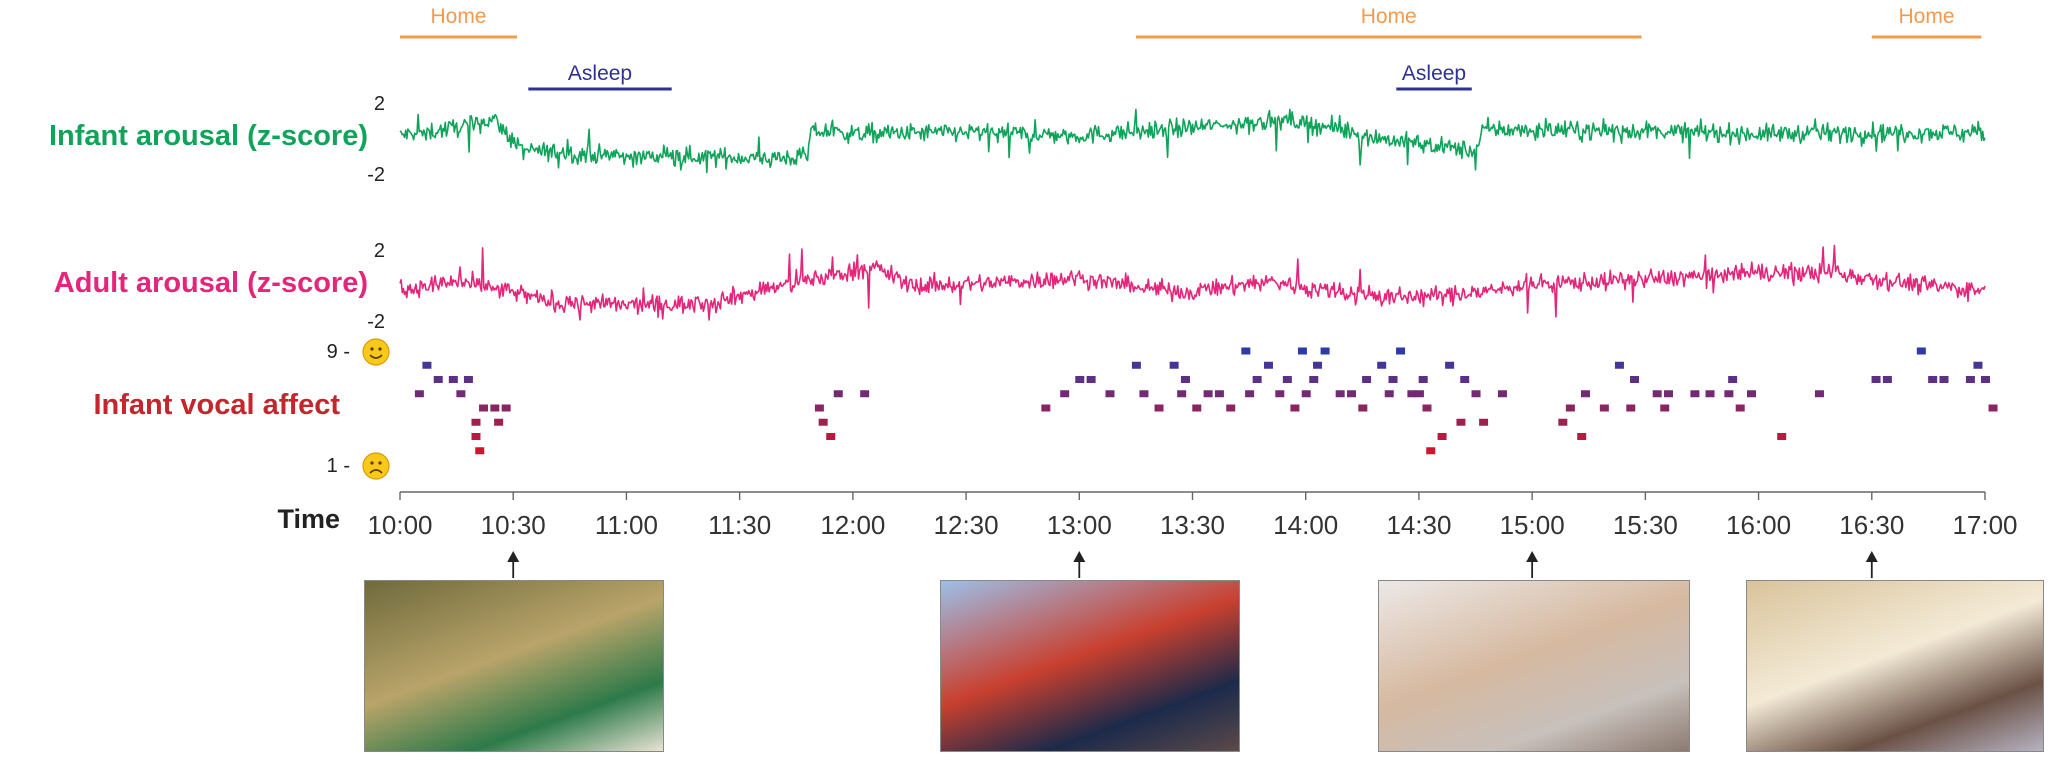  I want to click on adult-arousal-plot: 2 -2, so click(1176, 286).